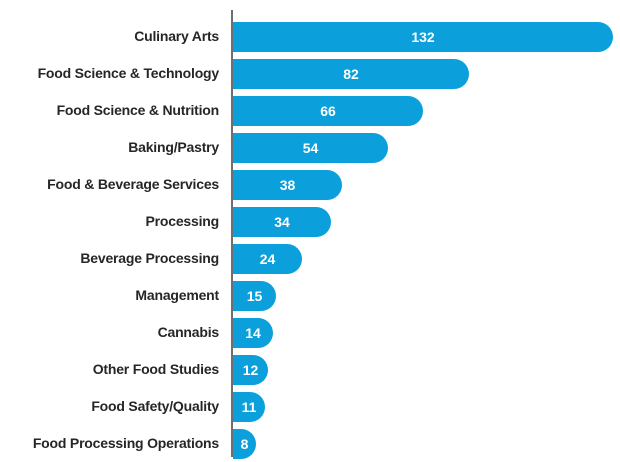 The width and height of the screenshot is (620, 462). What do you see at coordinates (128, 73) in the screenshot?
I see `category-label: Food Science & Technology` at bounding box center [128, 73].